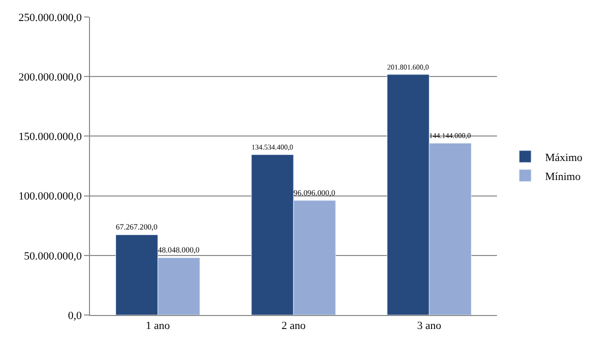  Describe the element at coordinates (293, 326) in the screenshot. I see `x-tick-label: 2 ano` at that location.